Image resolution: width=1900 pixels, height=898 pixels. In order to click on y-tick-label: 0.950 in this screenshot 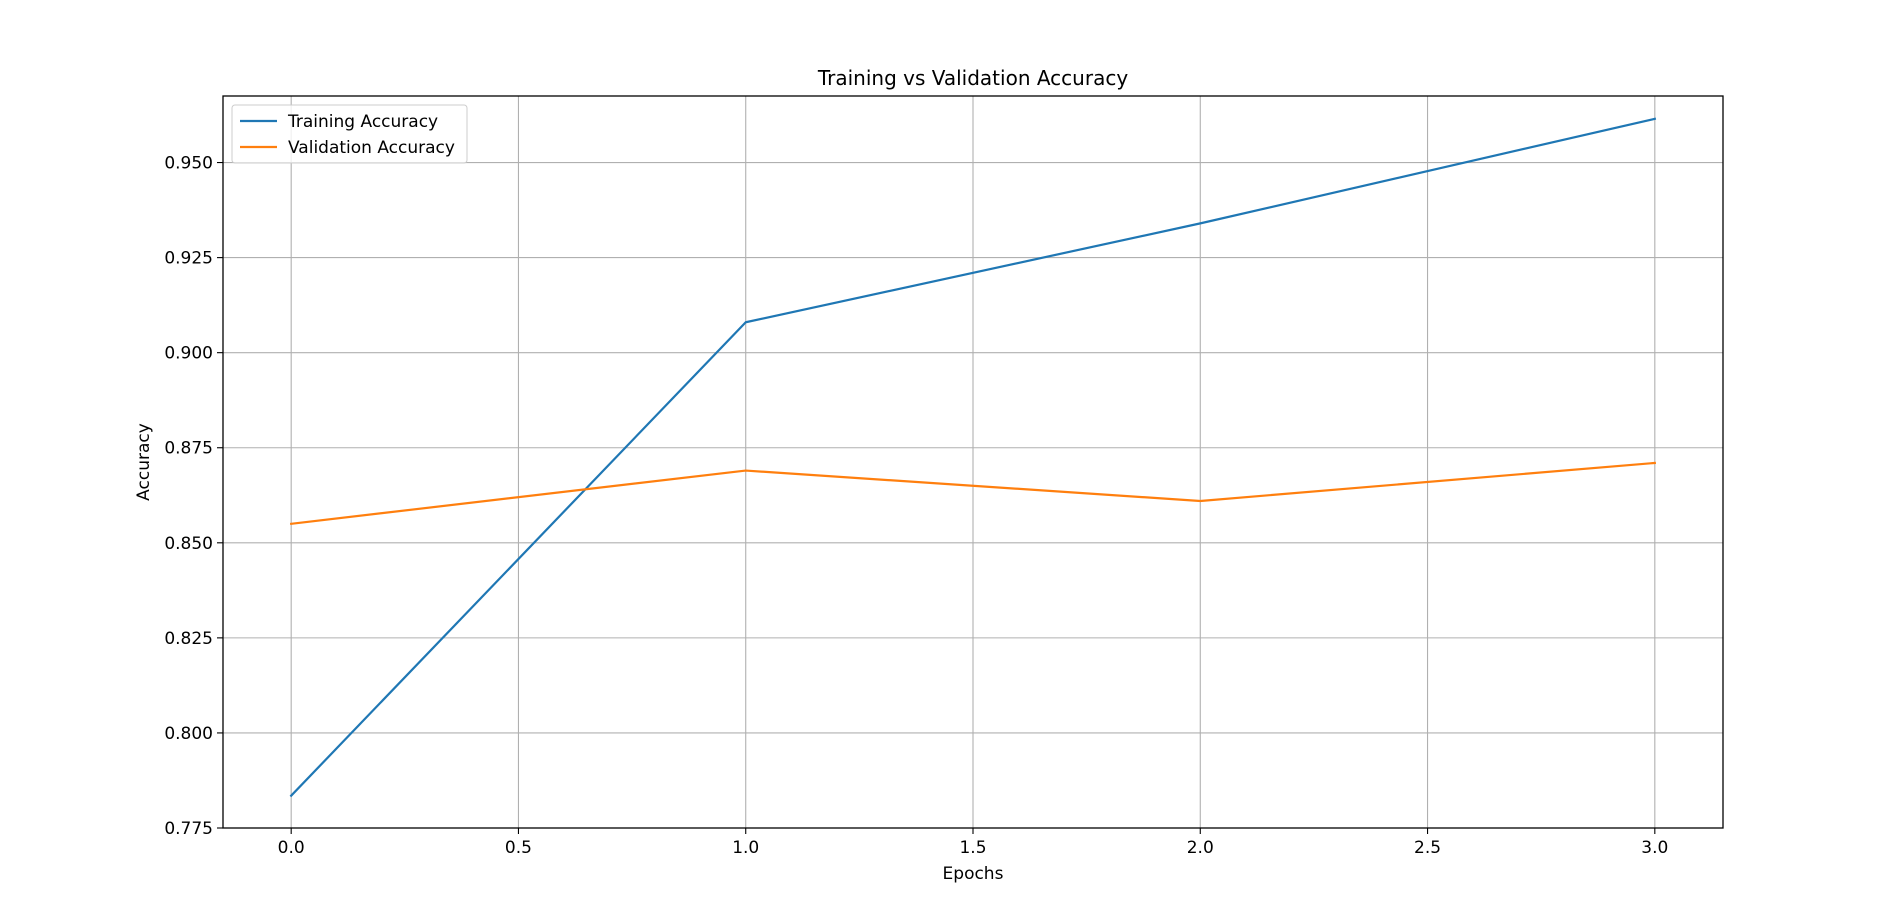, I will do `click(188, 164)`.